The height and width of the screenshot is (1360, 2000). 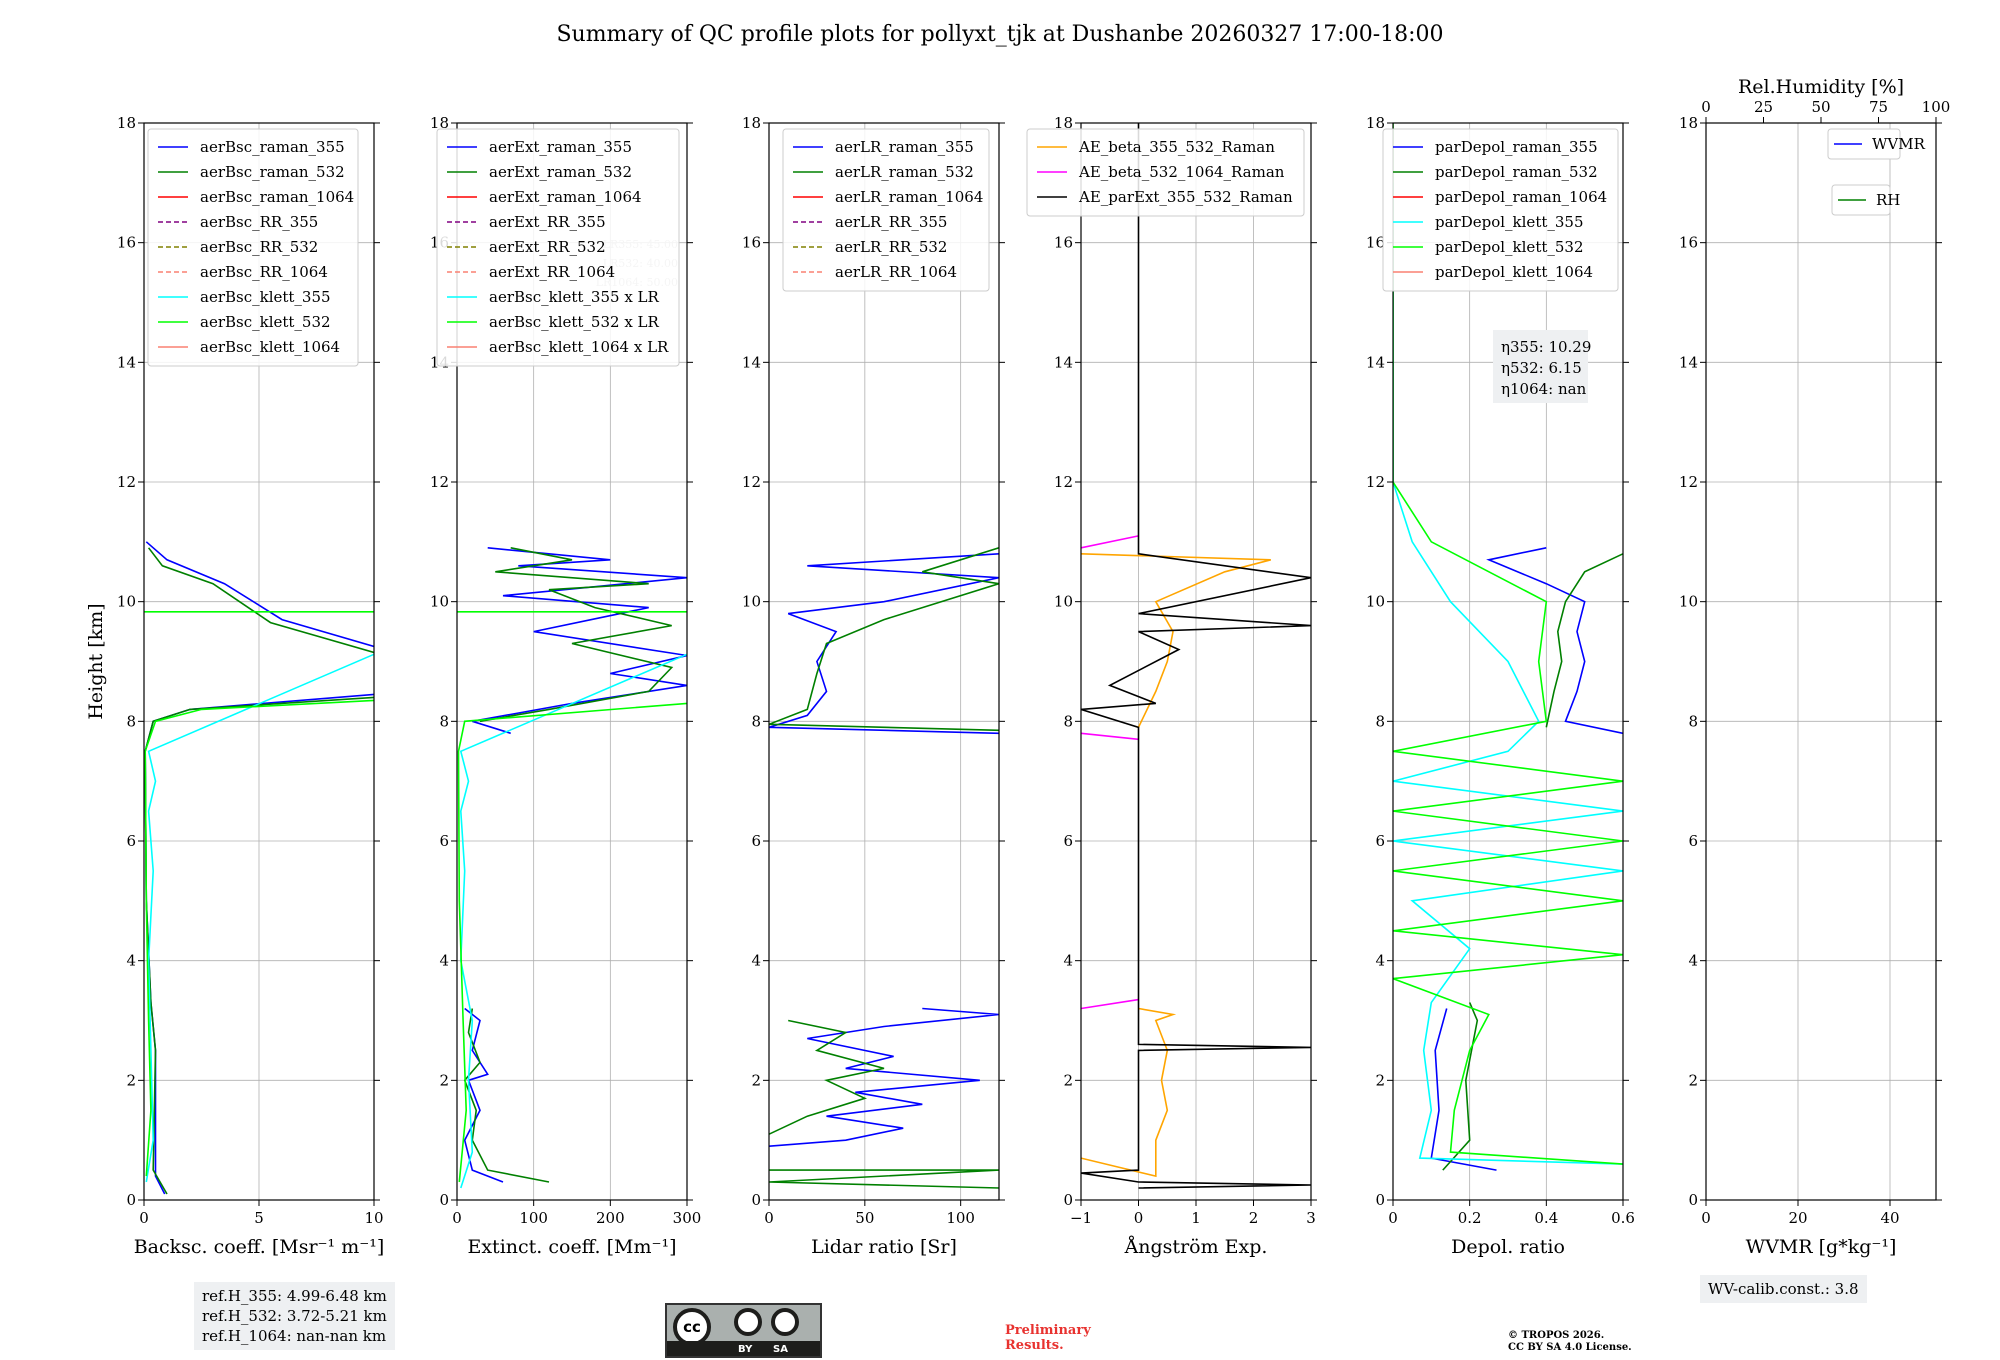 I want to click on x-tick-label: 20, so click(x=1797, y=1218).